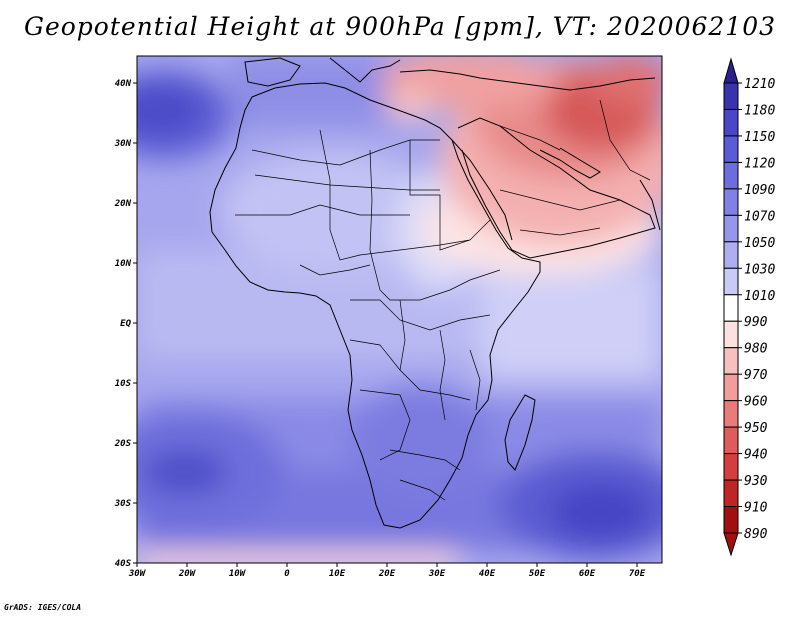 This screenshot has height=618, width=800. What do you see at coordinates (387, 574) in the screenshot?
I see `lon-label: 20E` at bounding box center [387, 574].